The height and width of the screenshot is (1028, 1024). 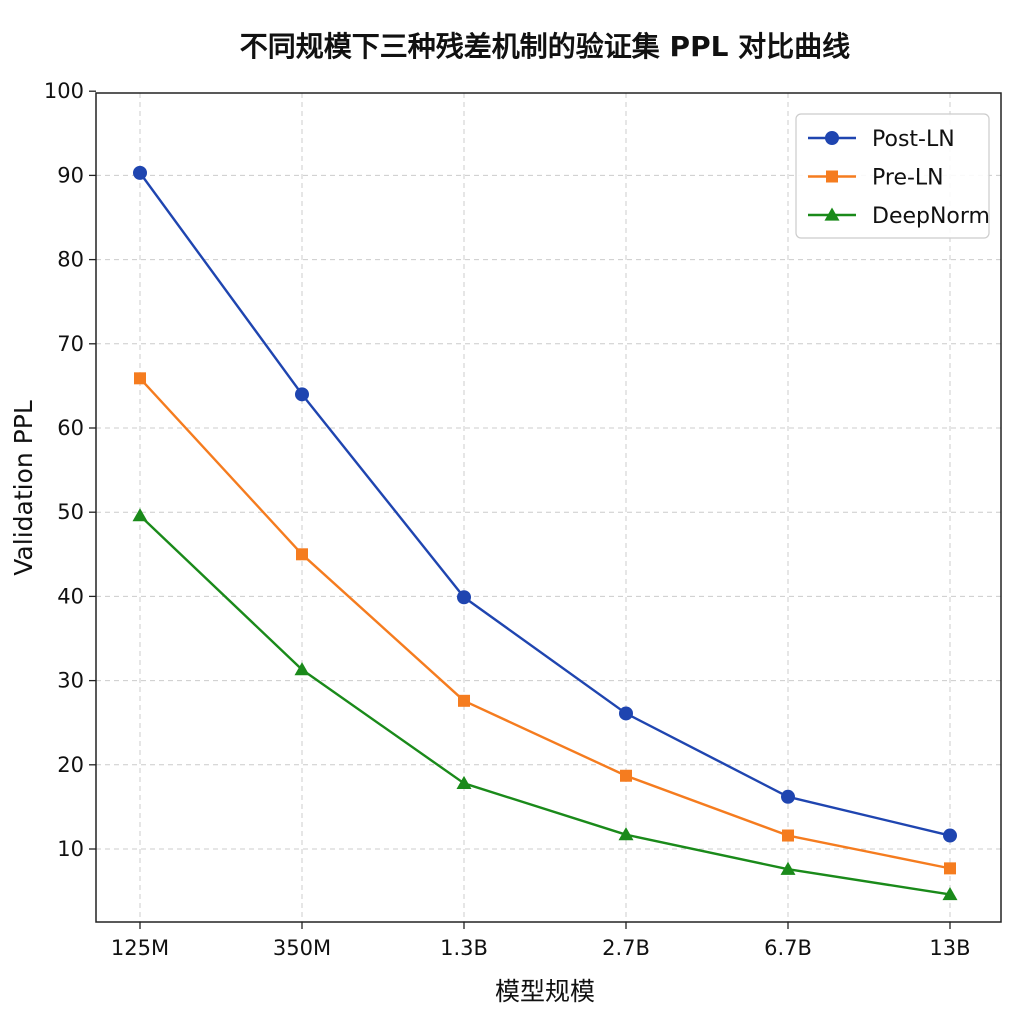 What do you see at coordinates (70, 175) in the screenshot?
I see `y-tick-label: 90` at bounding box center [70, 175].